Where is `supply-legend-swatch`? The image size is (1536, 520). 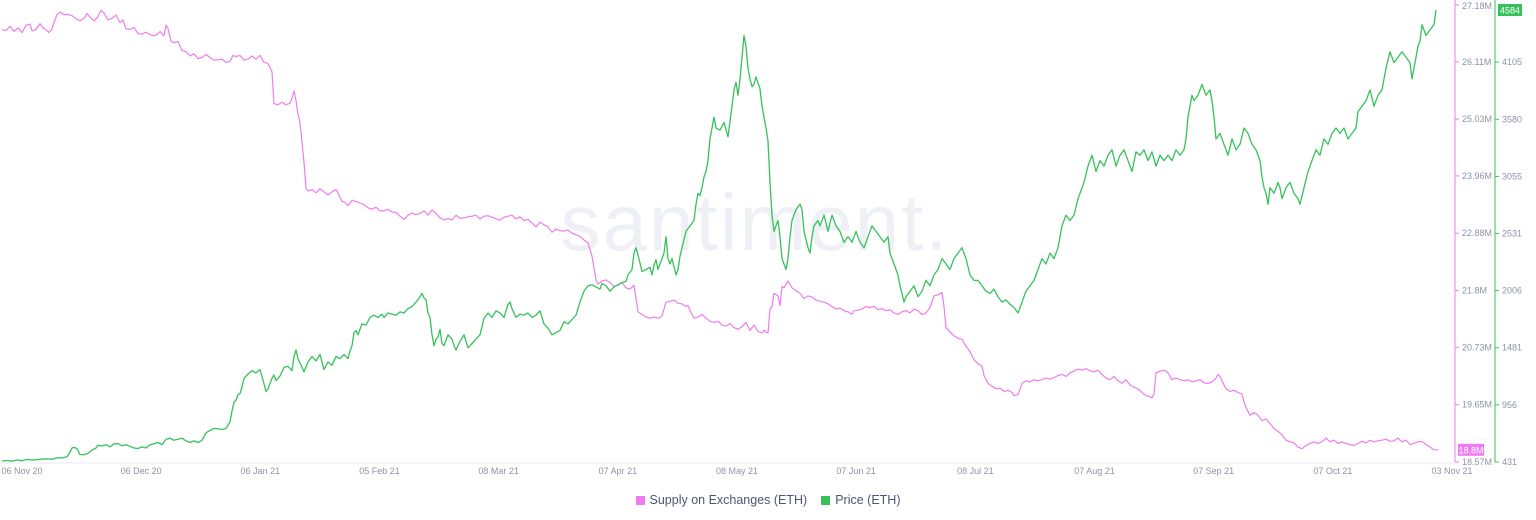
supply-legend-swatch is located at coordinates (640, 500).